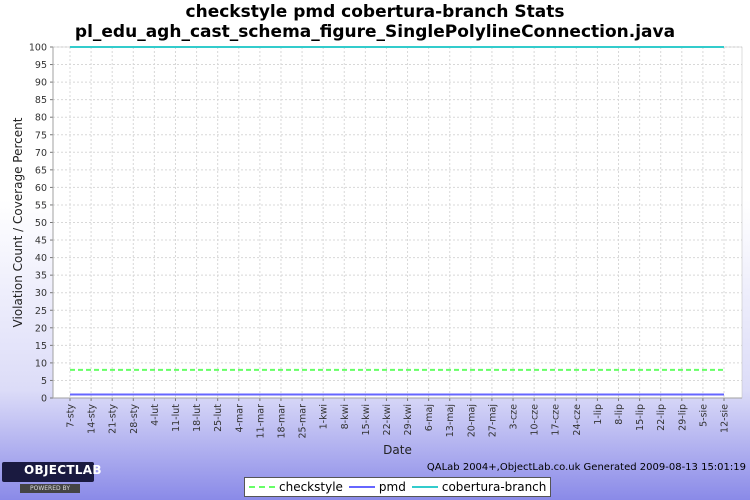  I want to click on x-tick-label: 22-kwi, so click(387, 419).